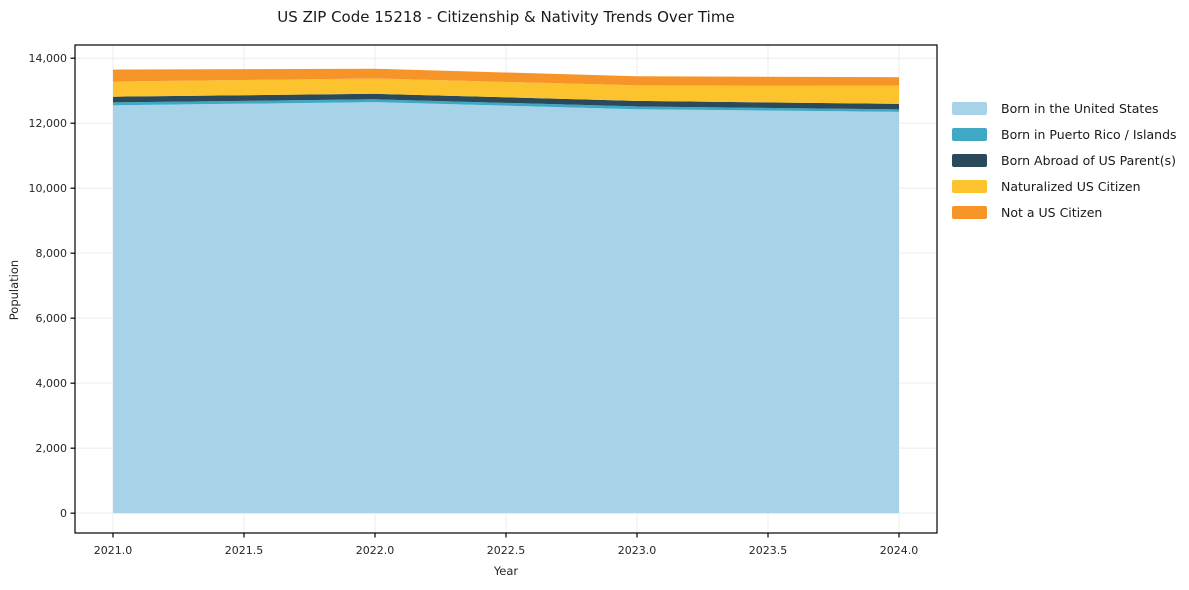 The width and height of the screenshot is (1189, 590). I want to click on y-tick-label: 14,000, so click(48, 58).